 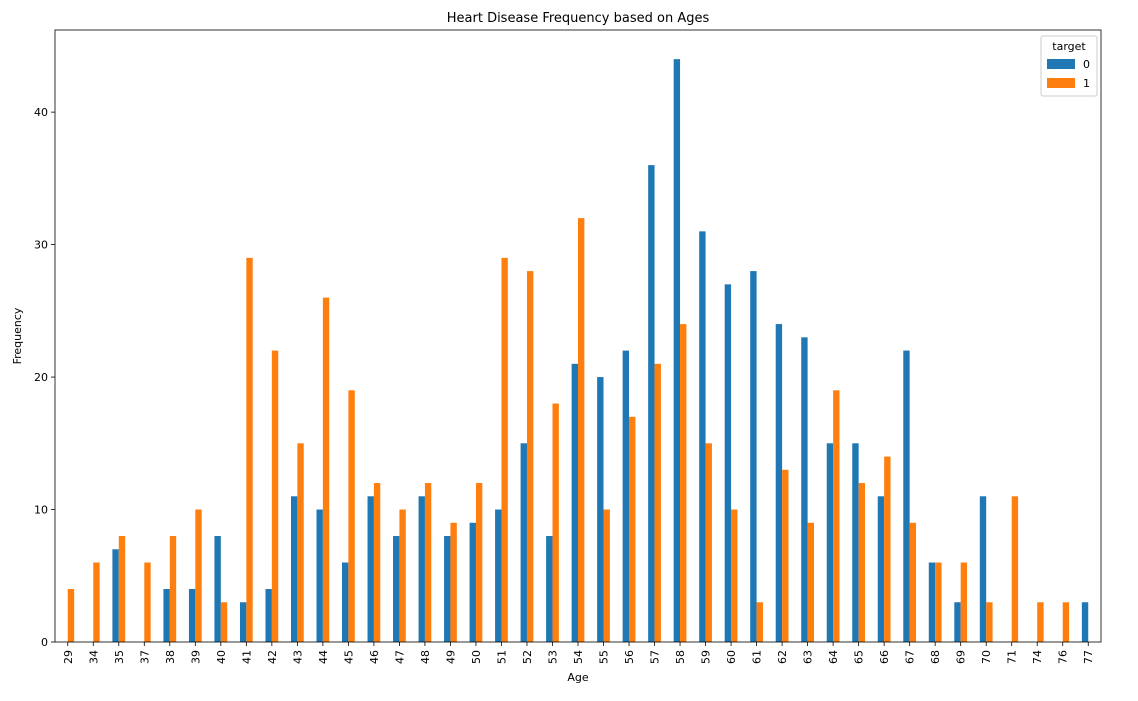 I want to click on x-tick-label: 42, so click(x=272, y=657).